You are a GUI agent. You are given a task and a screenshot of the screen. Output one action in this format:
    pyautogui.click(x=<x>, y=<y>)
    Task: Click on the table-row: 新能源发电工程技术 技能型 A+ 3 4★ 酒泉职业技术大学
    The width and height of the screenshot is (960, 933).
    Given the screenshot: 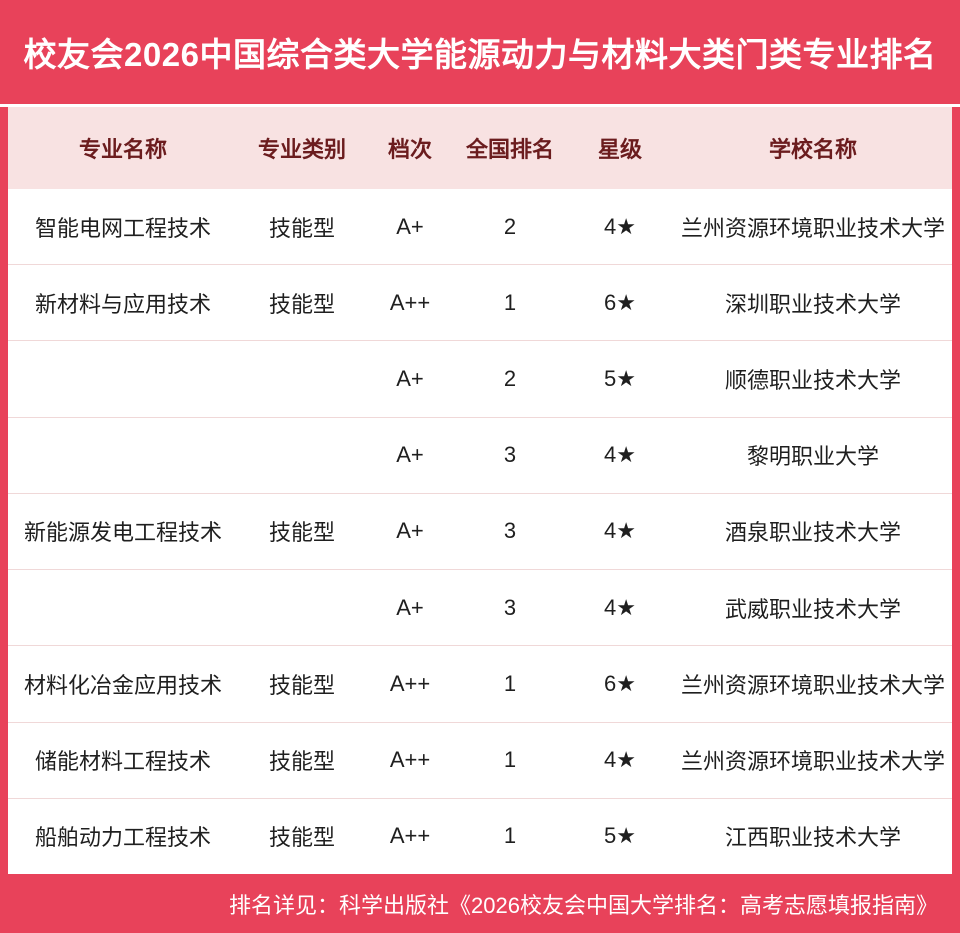 What is the action you would take?
    pyautogui.click(x=480, y=532)
    